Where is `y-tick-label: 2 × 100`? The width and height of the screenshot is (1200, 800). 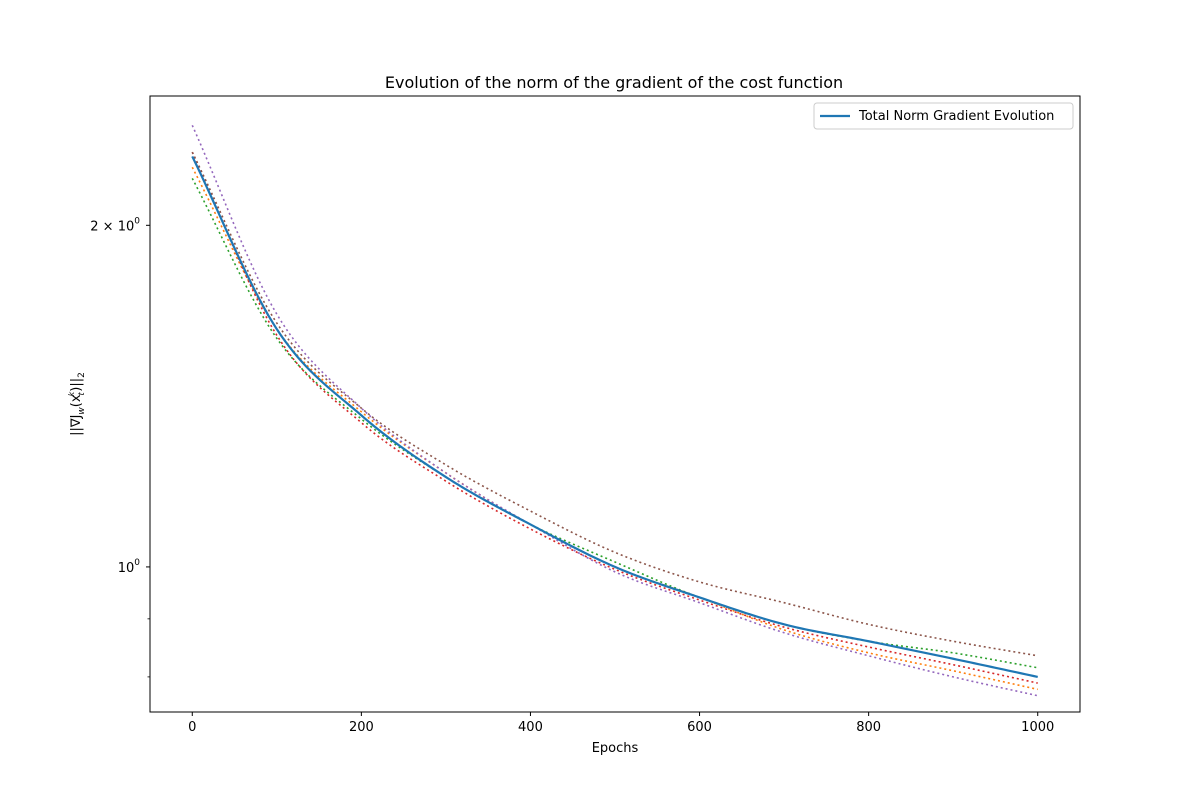
y-tick-label: 2 × 100 is located at coordinates (115, 225).